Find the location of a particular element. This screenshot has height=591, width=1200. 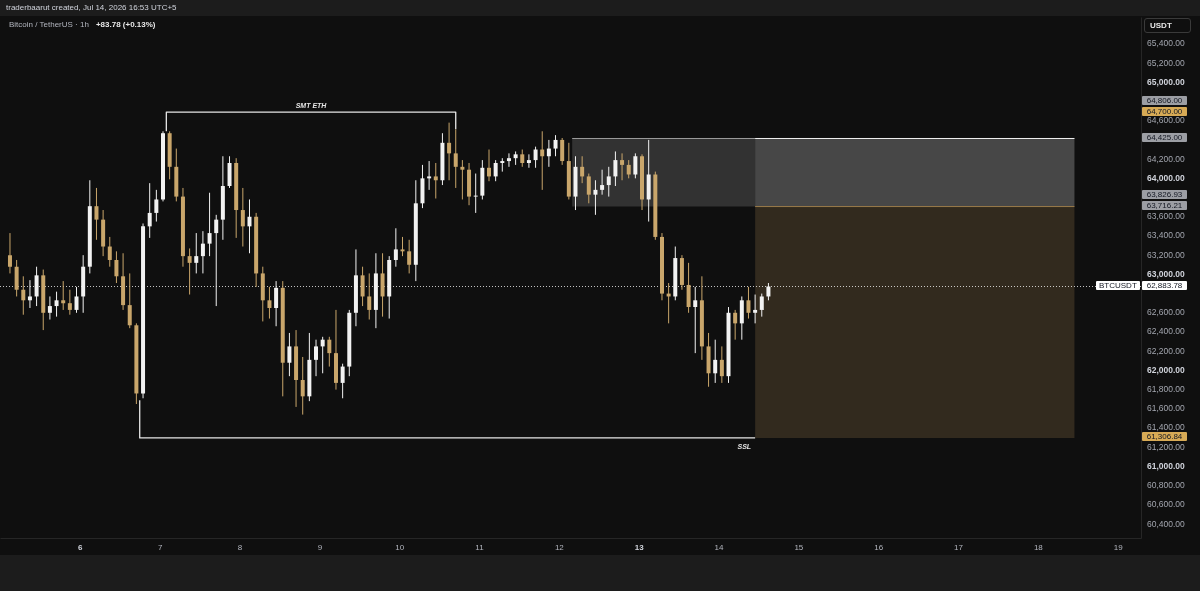

y-tick-label: 61,600.00 is located at coordinates (1166, 408).